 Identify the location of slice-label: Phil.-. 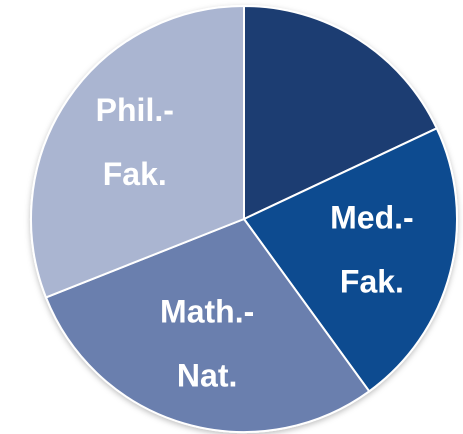
(135, 110).